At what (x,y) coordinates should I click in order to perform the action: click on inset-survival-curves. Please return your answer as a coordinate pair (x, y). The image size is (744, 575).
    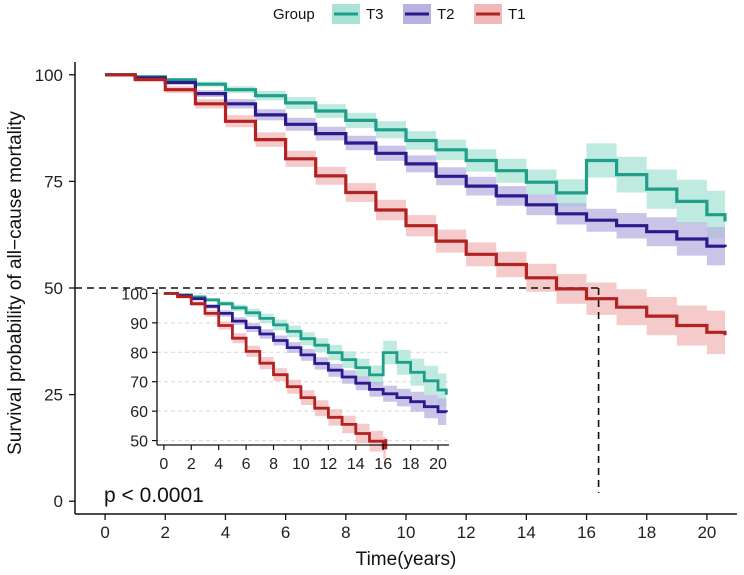
    Looking at the image, I should click on (305, 370).